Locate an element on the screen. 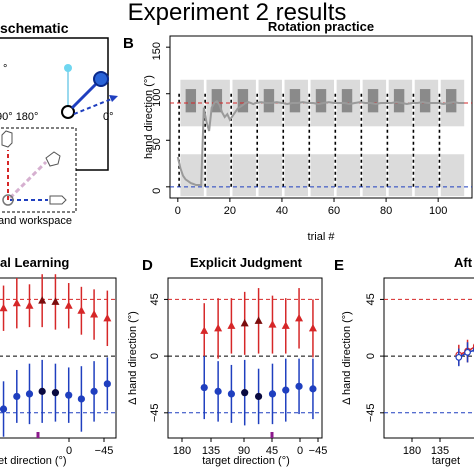 The width and height of the screenshot is (474, 474). hand-icon-diag is located at coordinates (53, 159).